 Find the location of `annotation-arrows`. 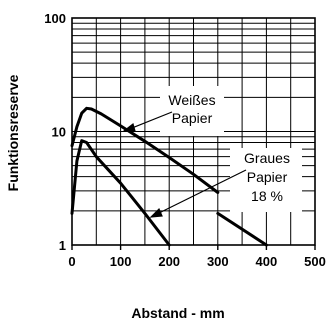

annotation-arrows is located at coordinates (184, 164).